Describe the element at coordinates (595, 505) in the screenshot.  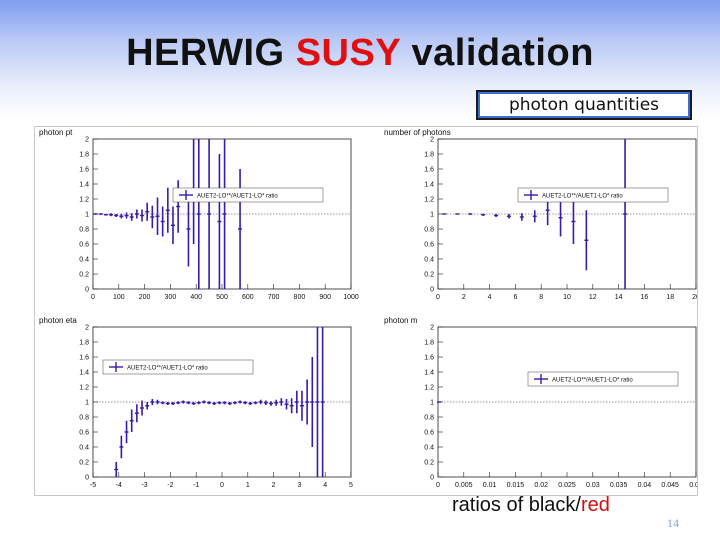
I see `caption-red: red` at that location.